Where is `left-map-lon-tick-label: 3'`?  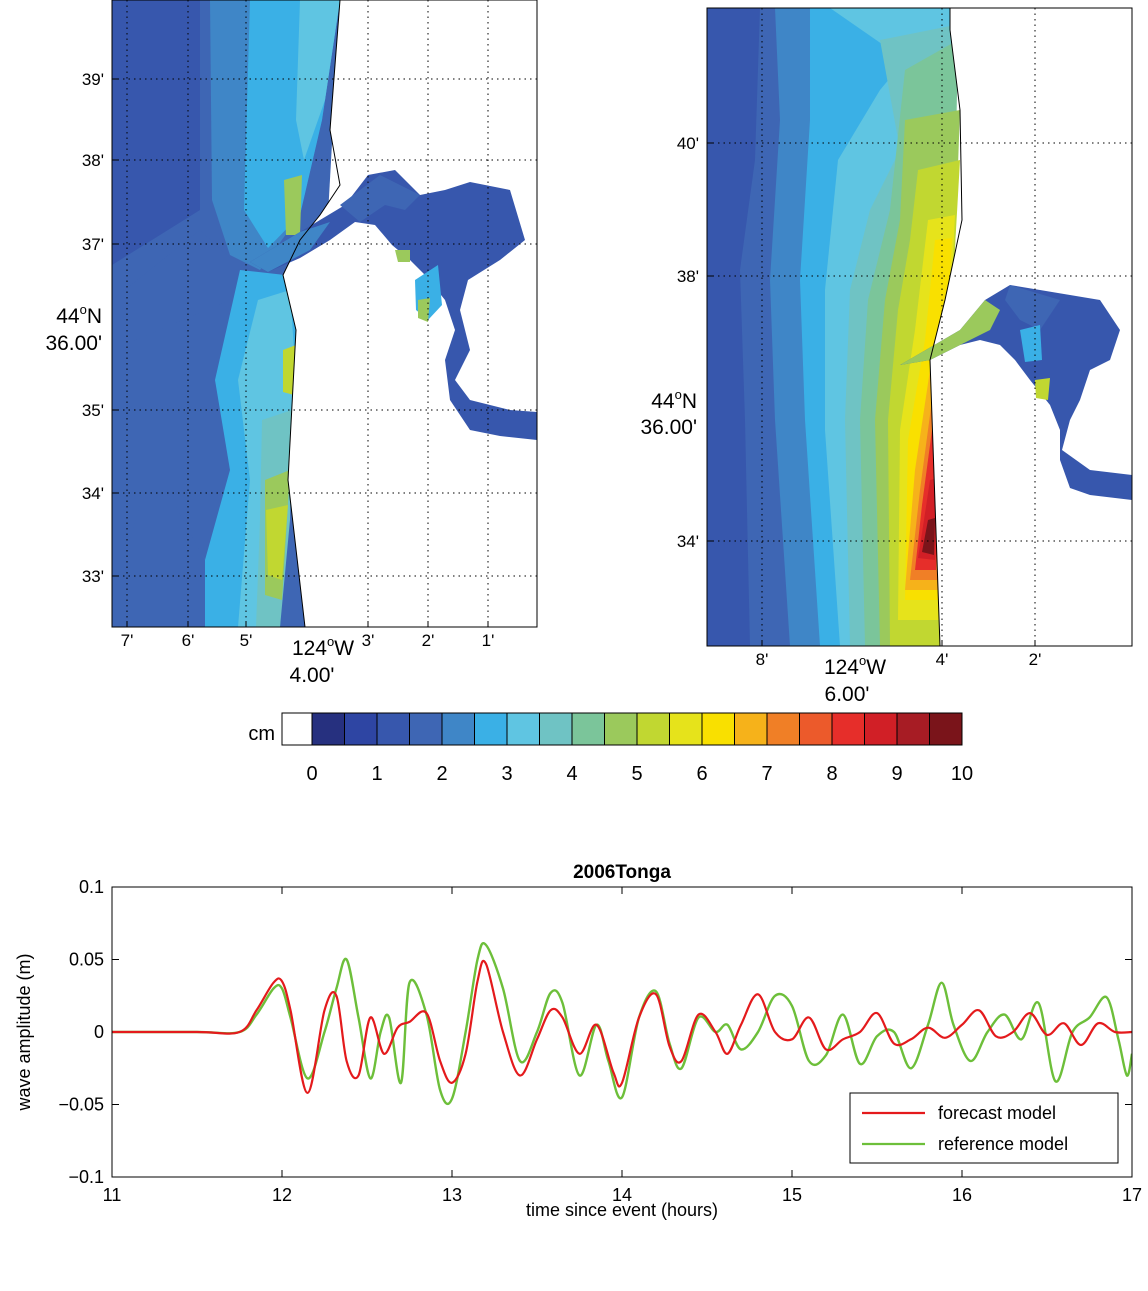
left-map-lon-tick-label: 3' is located at coordinates (368, 640).